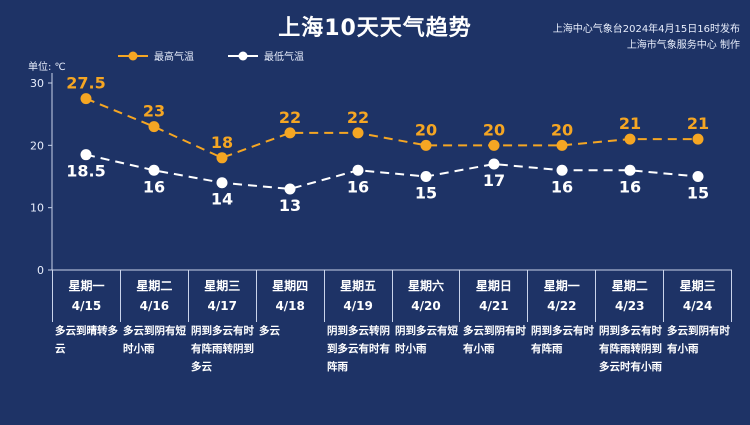  What do you see at coordinates (359, 296) in the screenshot?
I see `date-cell: 星期五 4/19` at bounding box center [359, 296].